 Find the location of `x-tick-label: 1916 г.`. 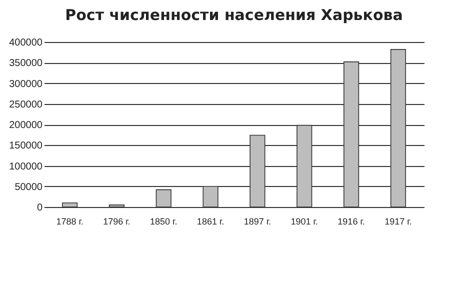

x-tick-label: 1916 г. is located at coordinates (351, 221).